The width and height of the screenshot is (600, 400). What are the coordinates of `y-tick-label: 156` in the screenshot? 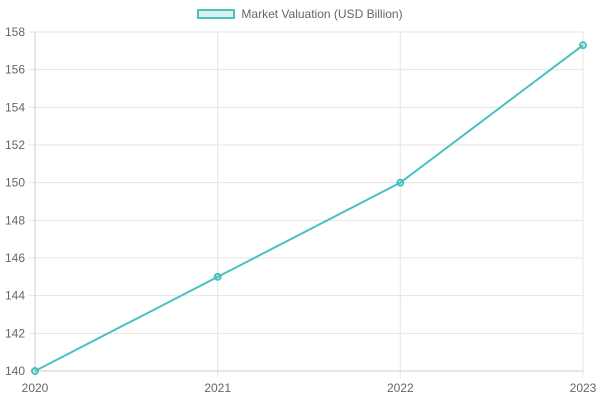 It's located at (15, 70).